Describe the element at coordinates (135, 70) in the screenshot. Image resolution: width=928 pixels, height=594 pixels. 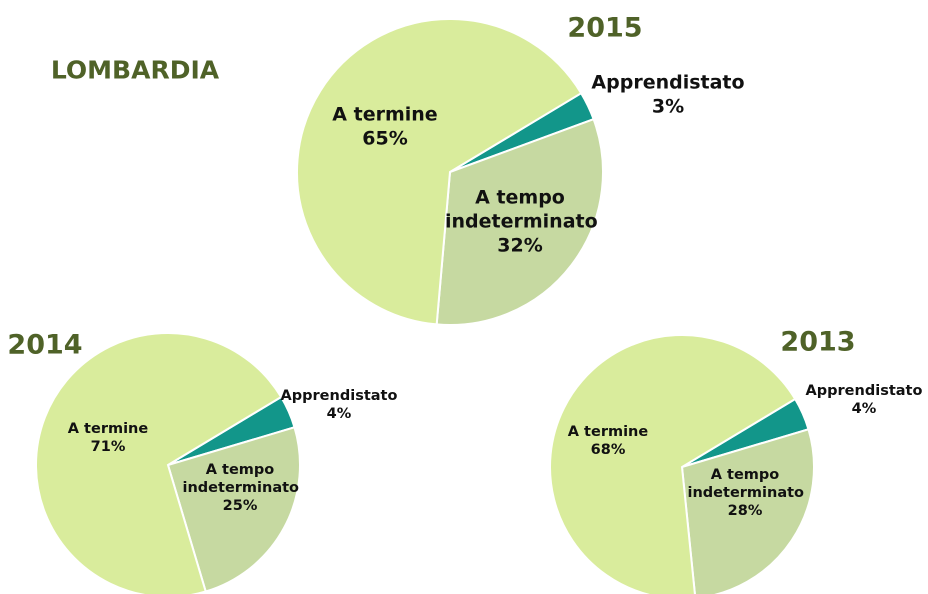
I see `heading: LOMBARDIA` at that location.